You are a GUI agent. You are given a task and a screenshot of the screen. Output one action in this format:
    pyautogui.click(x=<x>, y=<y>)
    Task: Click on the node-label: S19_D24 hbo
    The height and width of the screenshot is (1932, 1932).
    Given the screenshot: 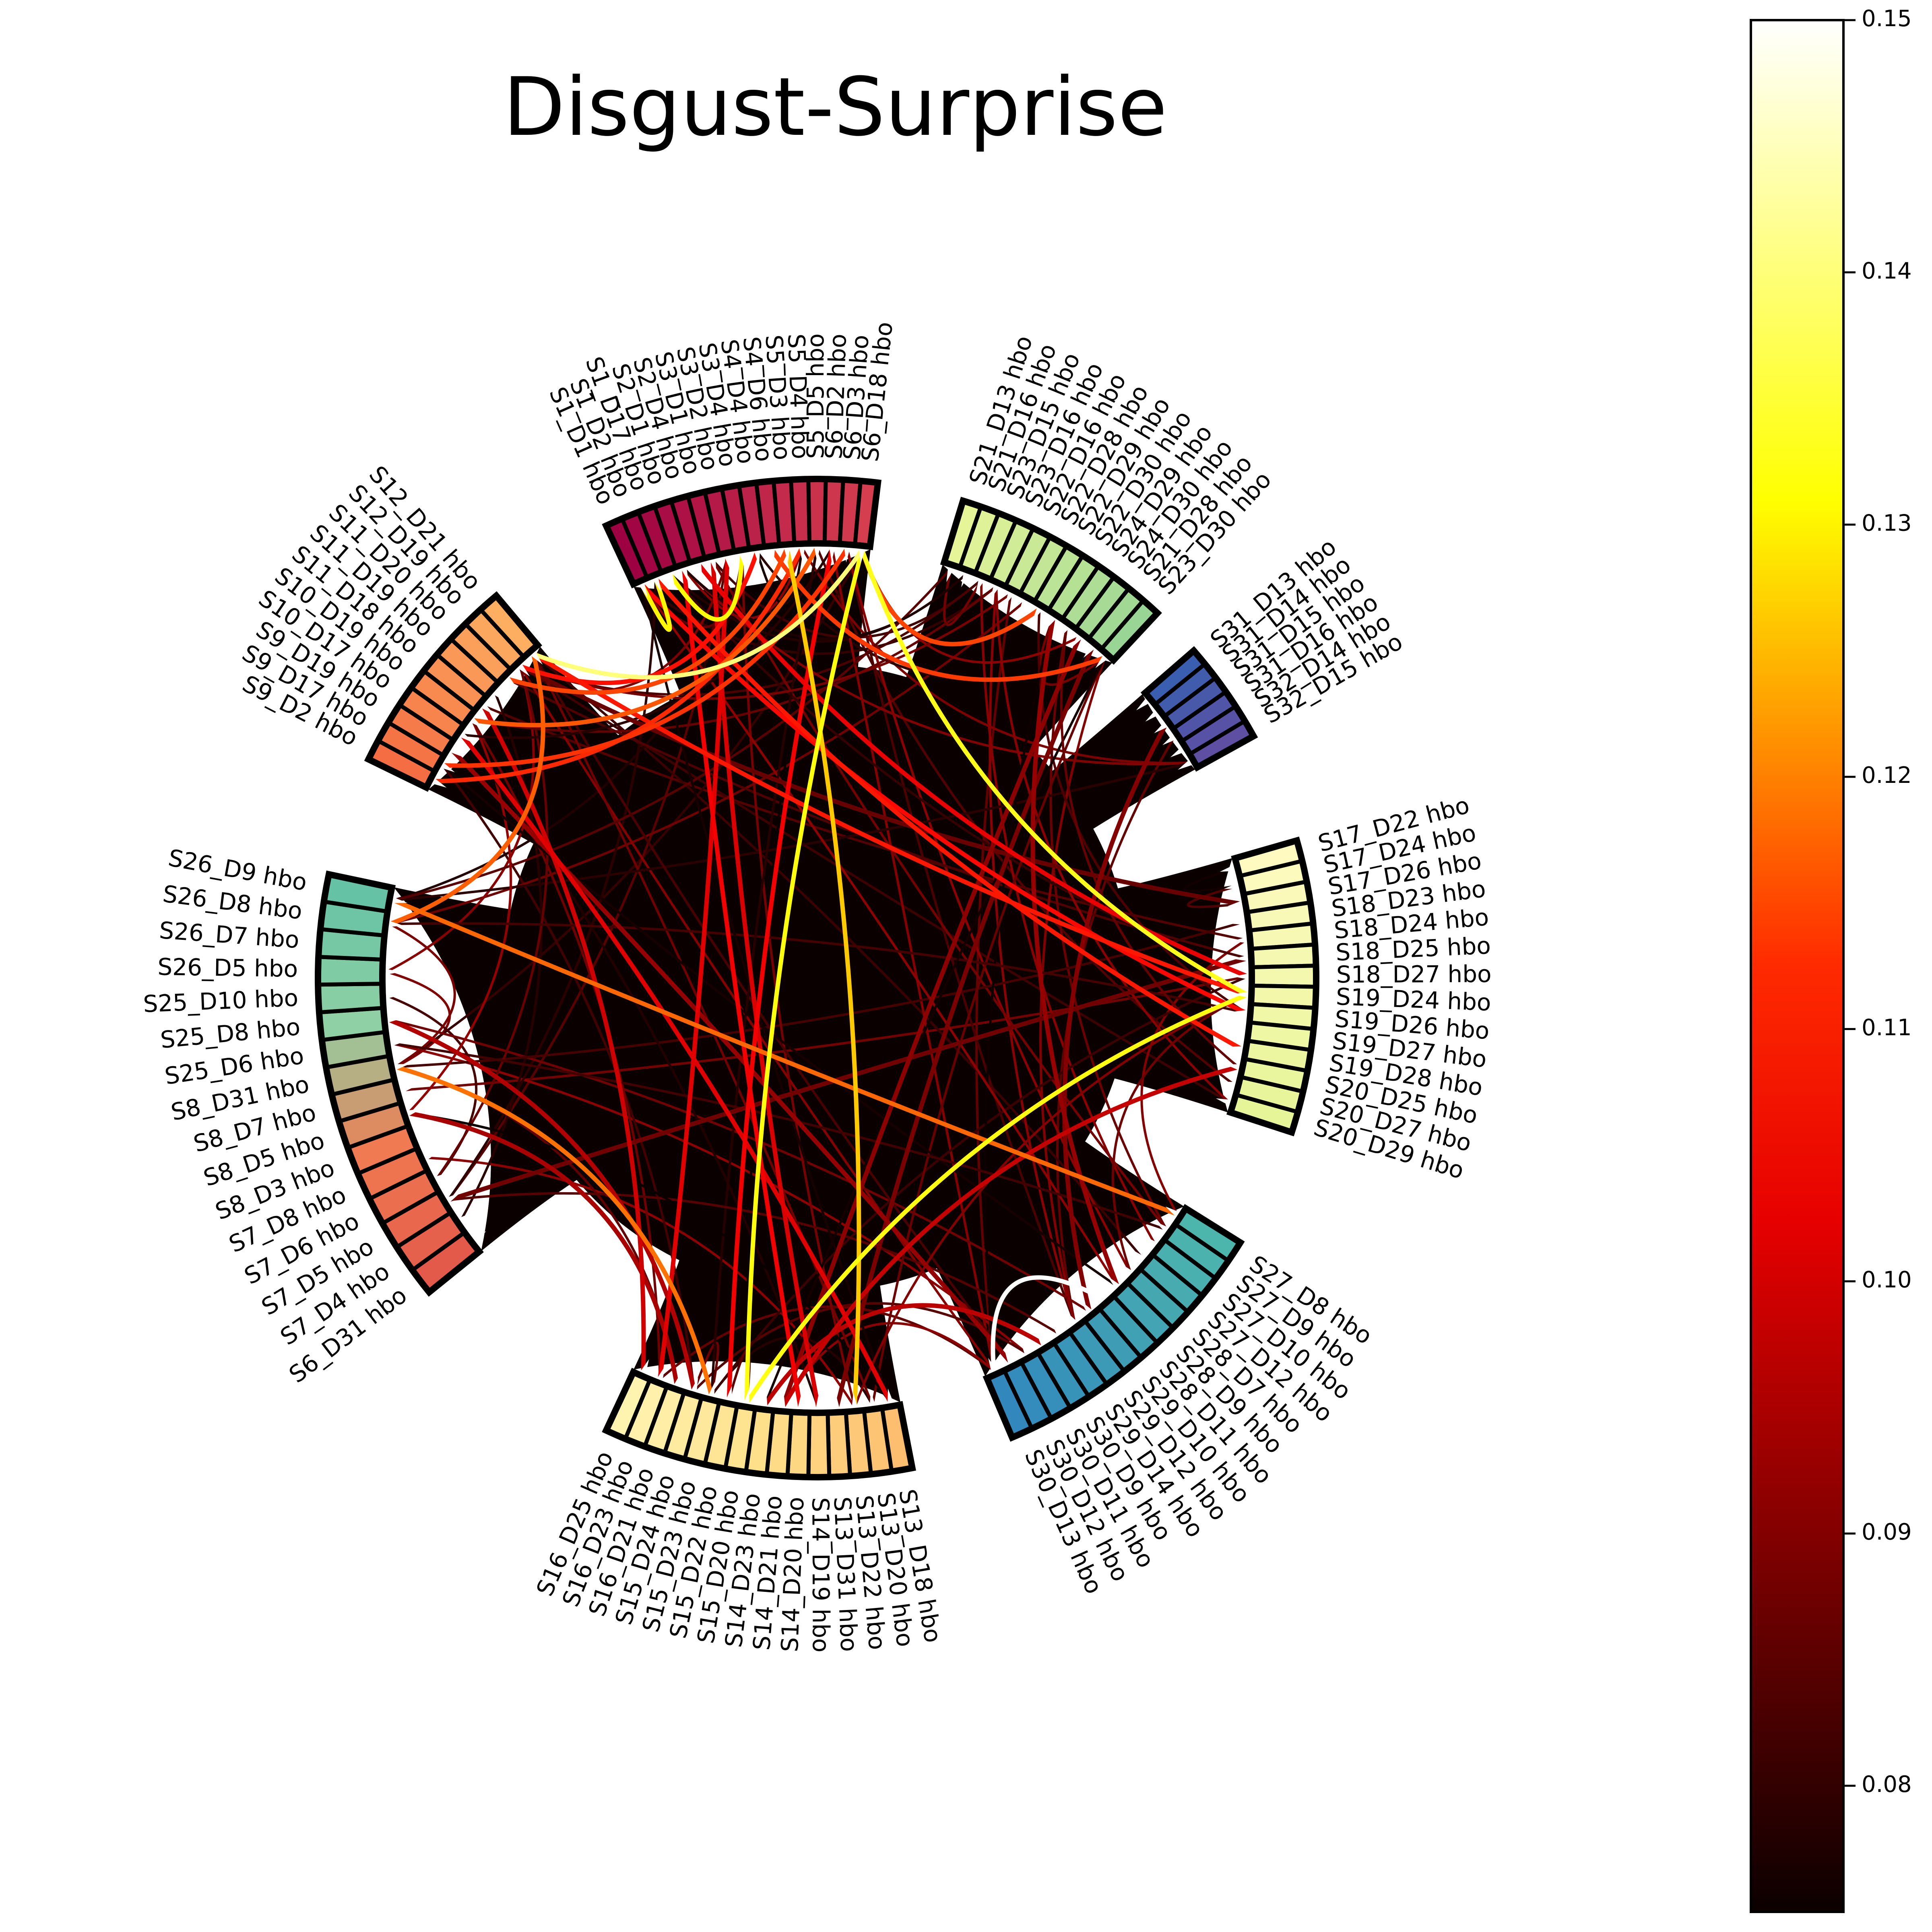 What is the action you would take?
    pyautogui.click(x=1413, y=999)
    